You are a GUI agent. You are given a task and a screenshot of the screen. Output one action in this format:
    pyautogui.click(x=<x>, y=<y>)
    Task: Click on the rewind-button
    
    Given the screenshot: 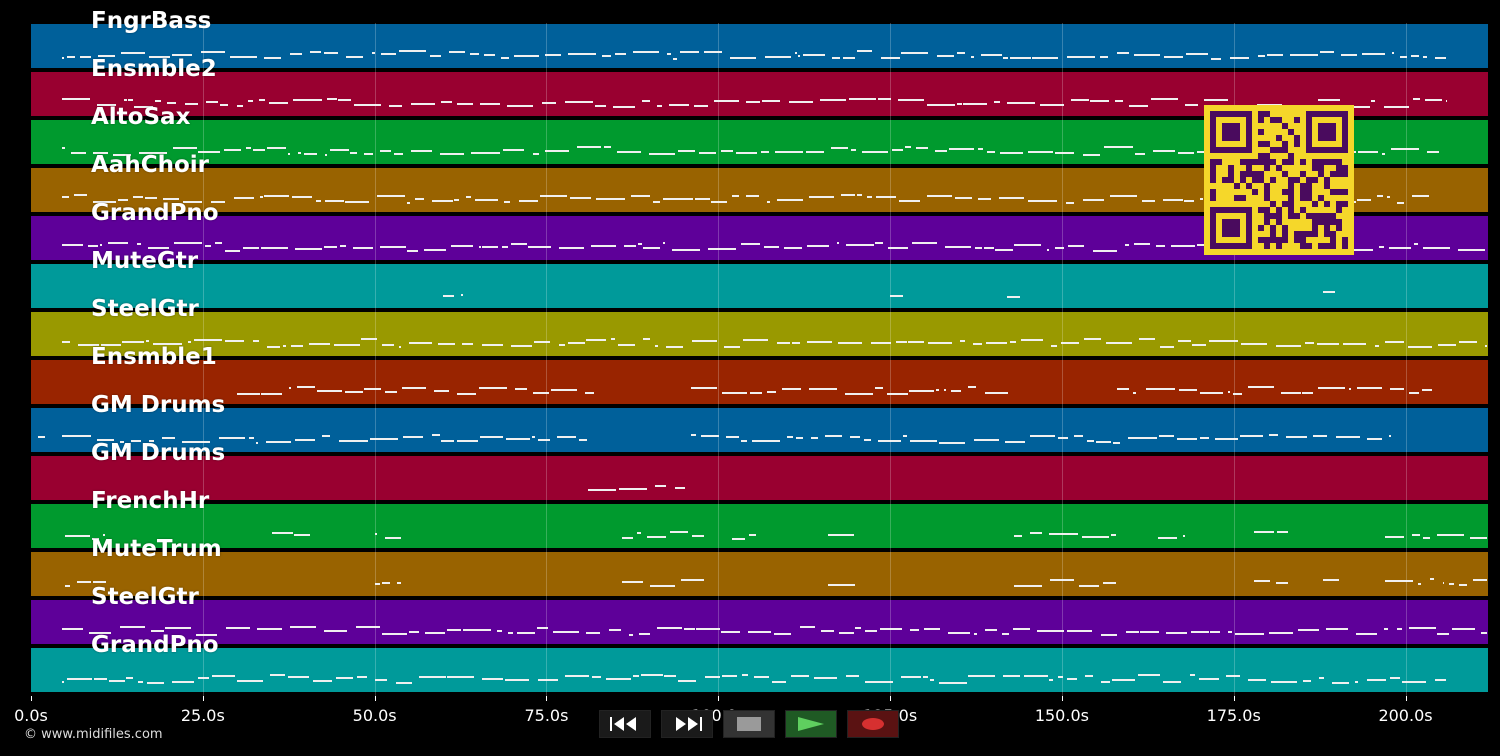 What is the action you would take?
    pyautogui.click(x=625, y=724)
    